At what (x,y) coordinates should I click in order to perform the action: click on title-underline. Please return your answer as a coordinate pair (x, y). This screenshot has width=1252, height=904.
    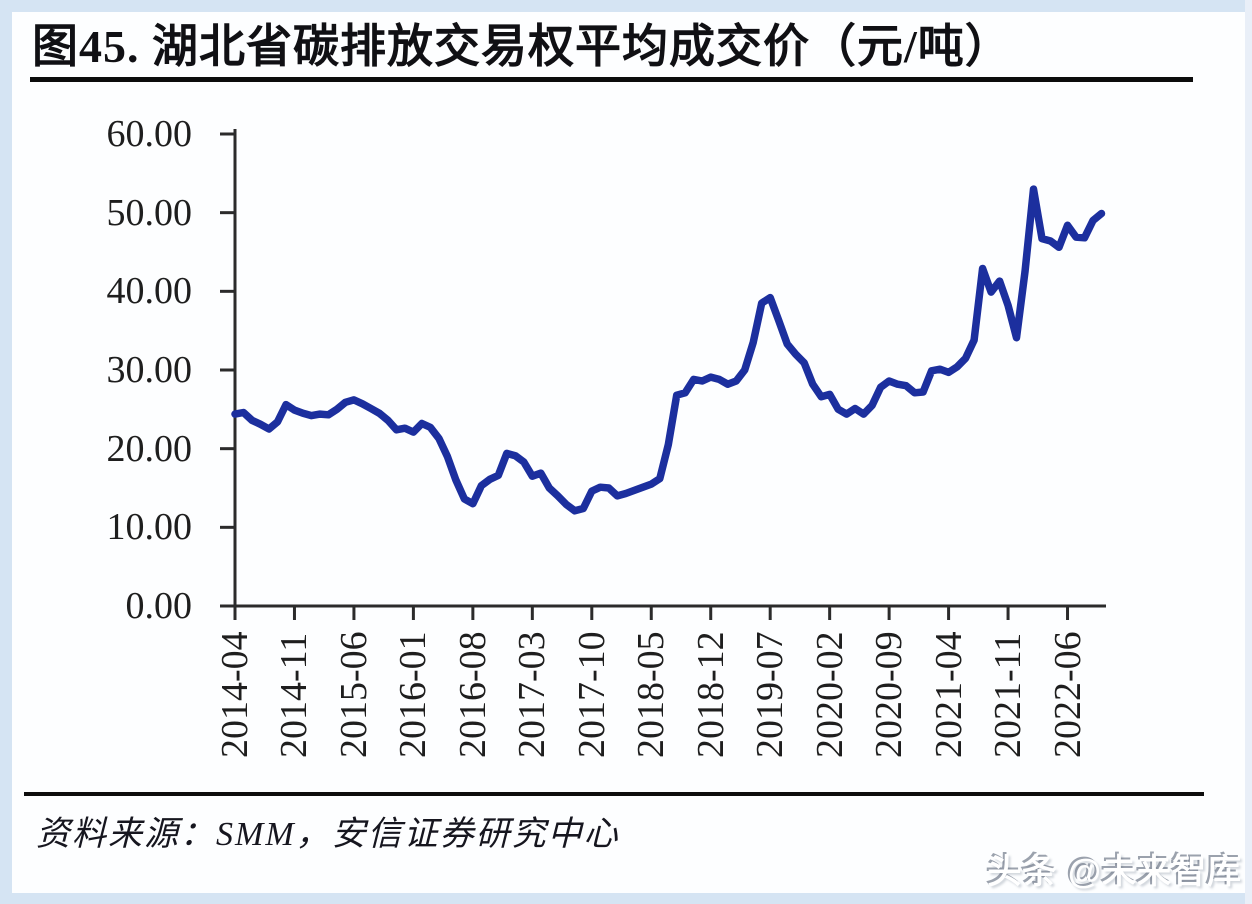
    Looking at the image, I should click on (611, 79).